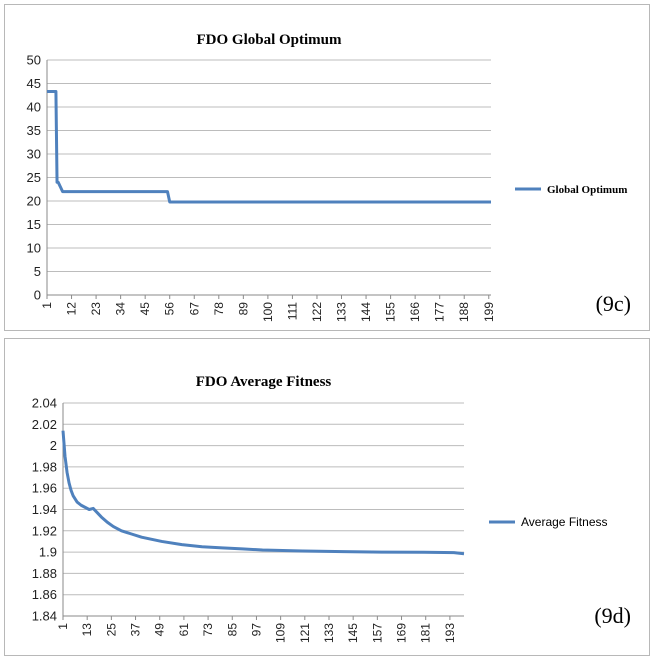 The image size is (651, 658). I want to click on x-tick-label: 67, so click(194, 309).